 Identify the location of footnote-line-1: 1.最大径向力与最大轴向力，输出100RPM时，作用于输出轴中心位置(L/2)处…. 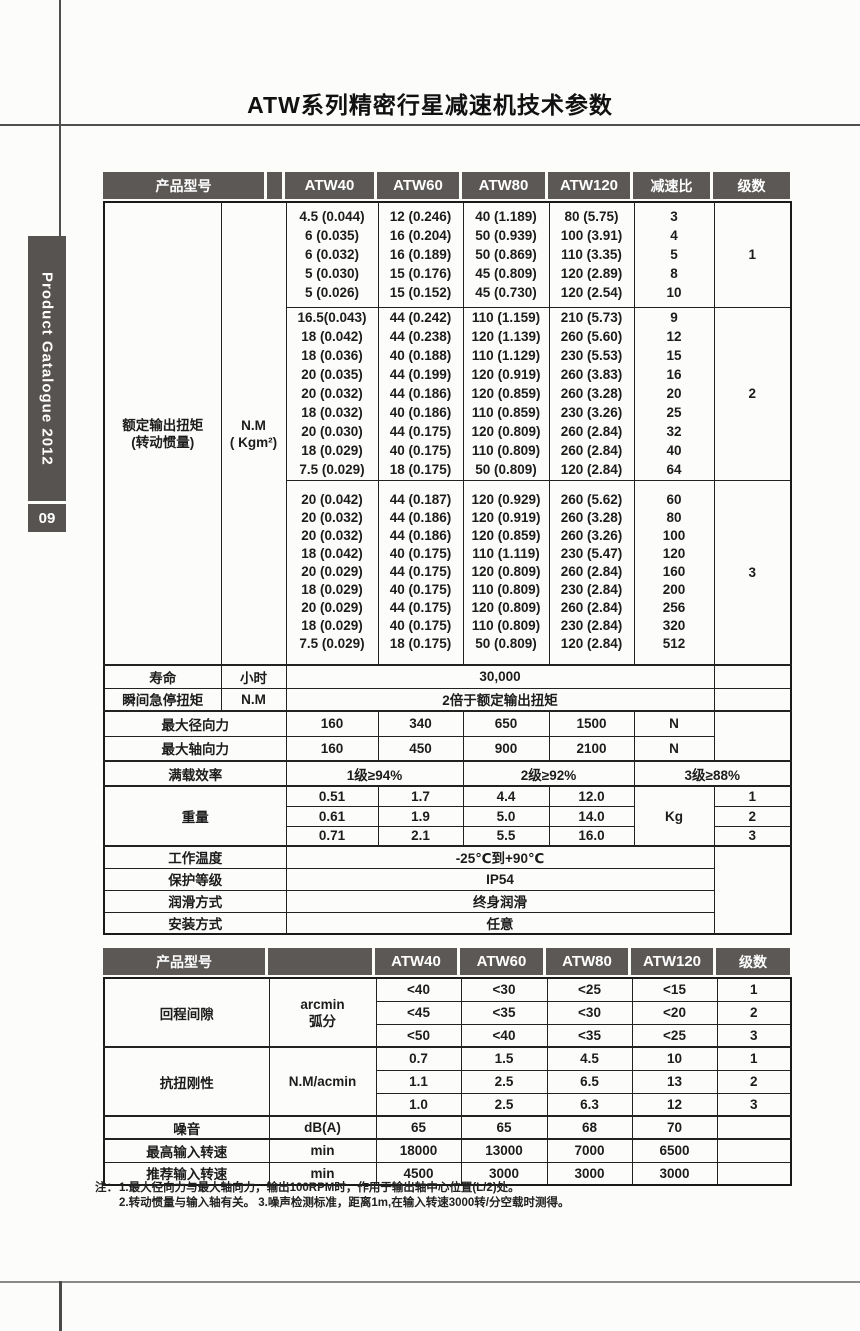
(319, 1188).